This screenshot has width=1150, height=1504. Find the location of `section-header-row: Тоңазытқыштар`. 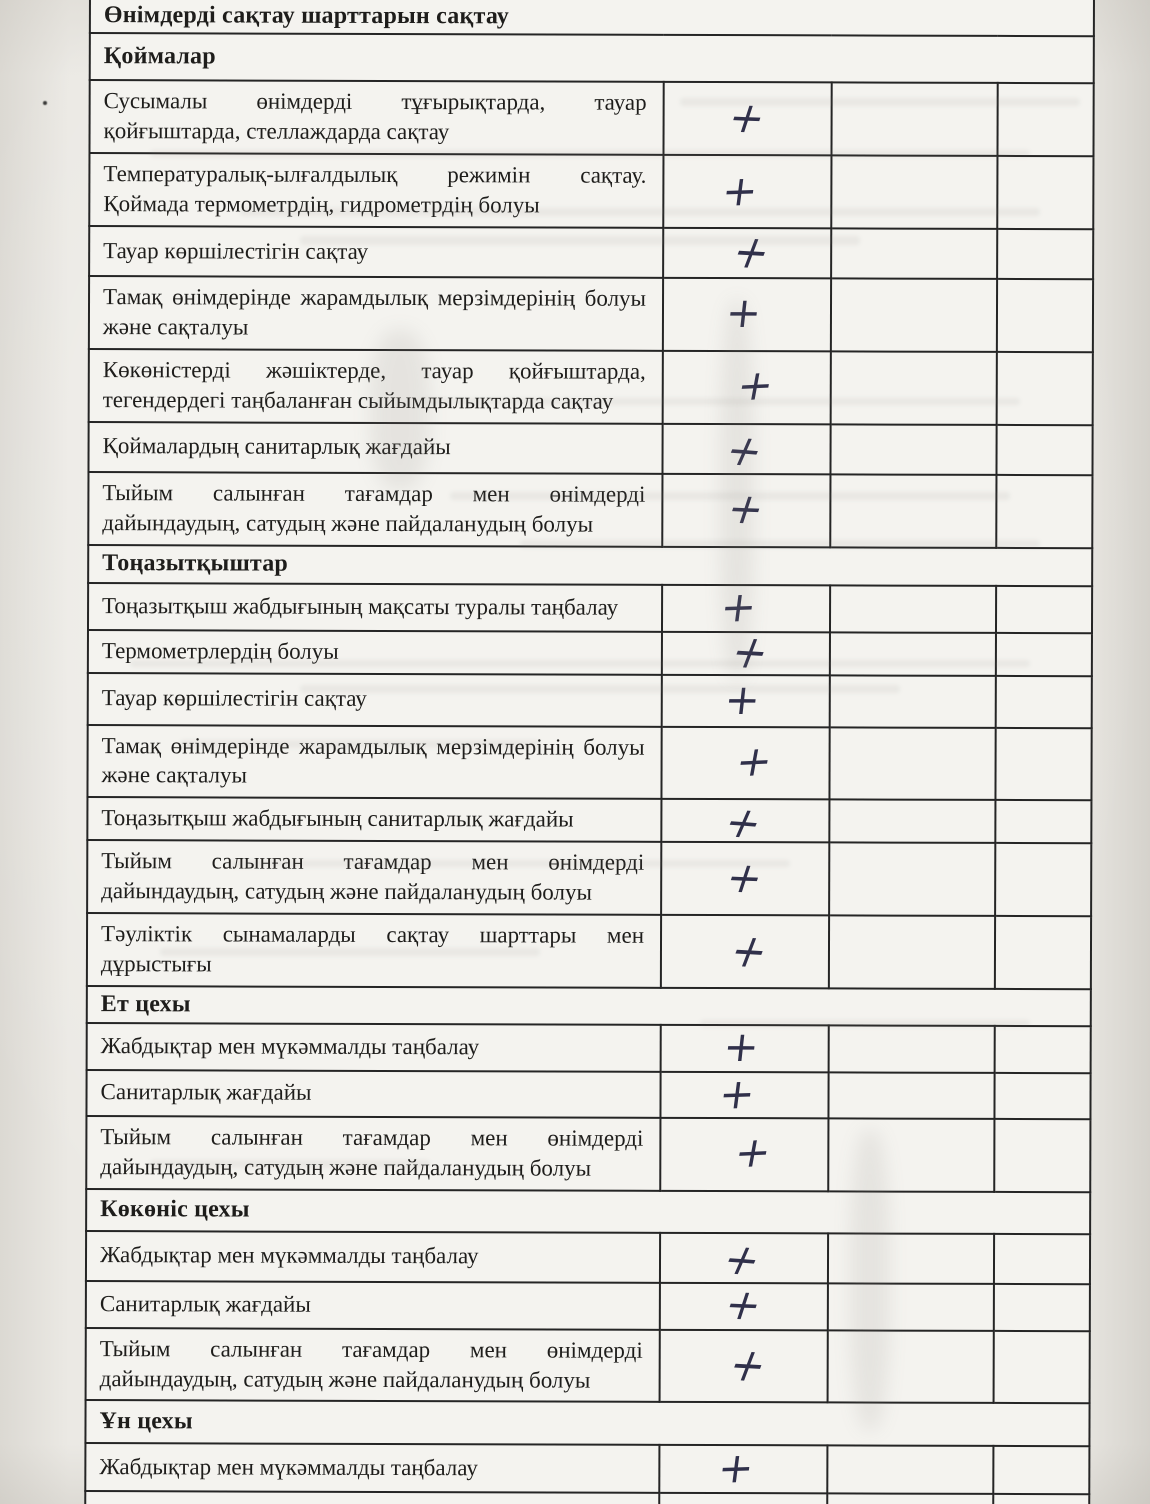

section-header-row: Тоңазытқыштар is located at coordinates (590, 565).